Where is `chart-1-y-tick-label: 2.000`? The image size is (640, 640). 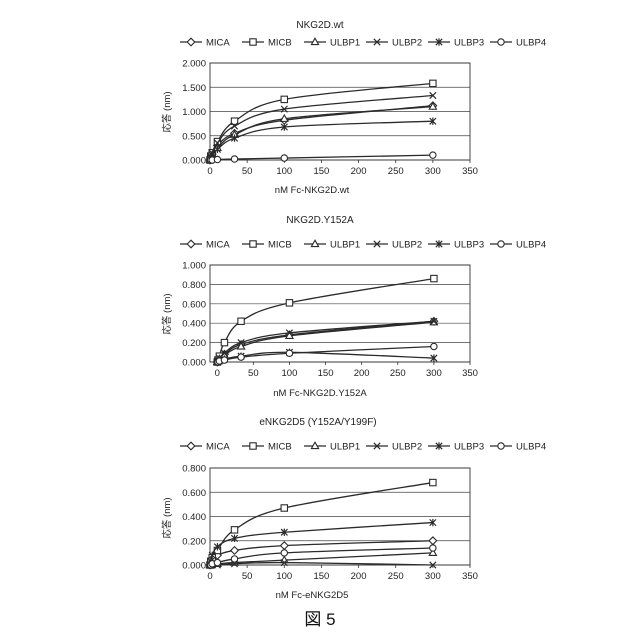
chart-1-y-tick-label: 2.000 is located at coordinates (194, 64).